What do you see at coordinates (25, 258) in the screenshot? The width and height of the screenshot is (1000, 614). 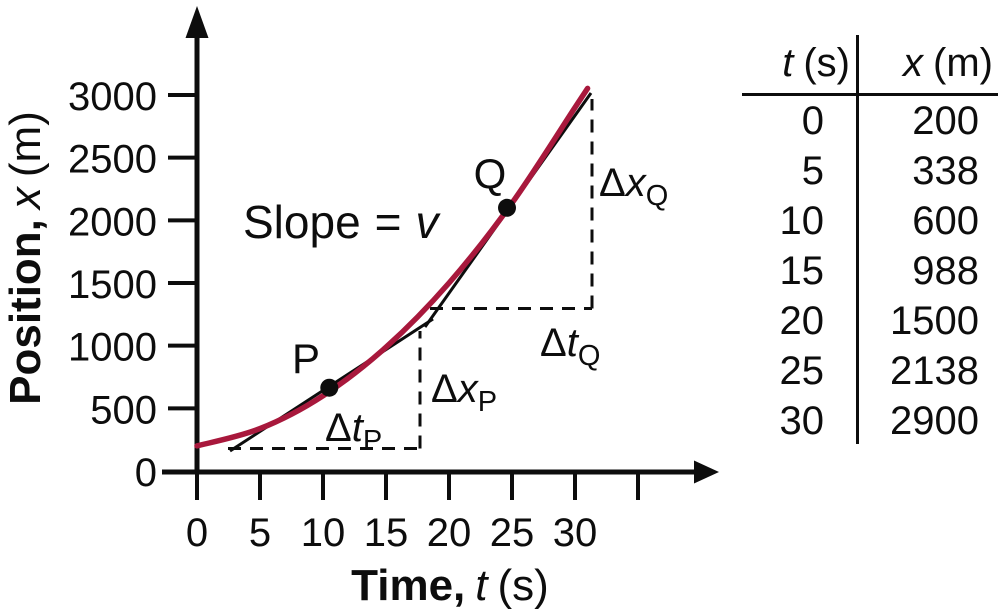 I see `y-axis-title: Position,x(m)` at bounding box center [25, 258].